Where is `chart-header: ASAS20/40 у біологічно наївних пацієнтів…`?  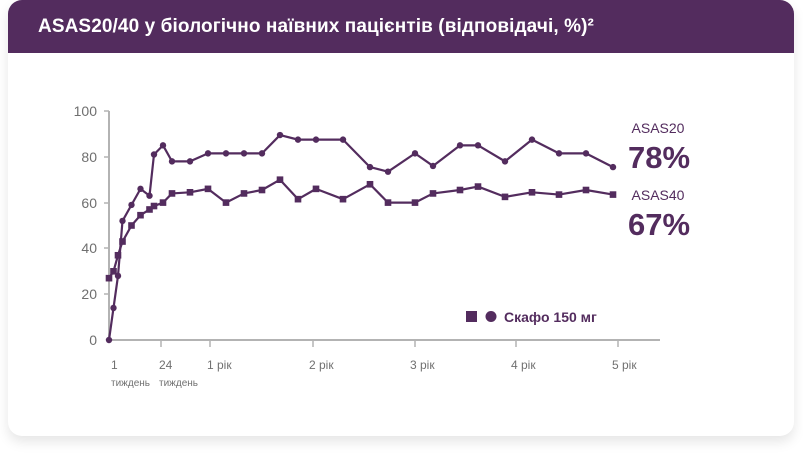
chart-header: ASAS20/40 у біологічно наївних пацієнтів… is located at coordinates (401, 26).